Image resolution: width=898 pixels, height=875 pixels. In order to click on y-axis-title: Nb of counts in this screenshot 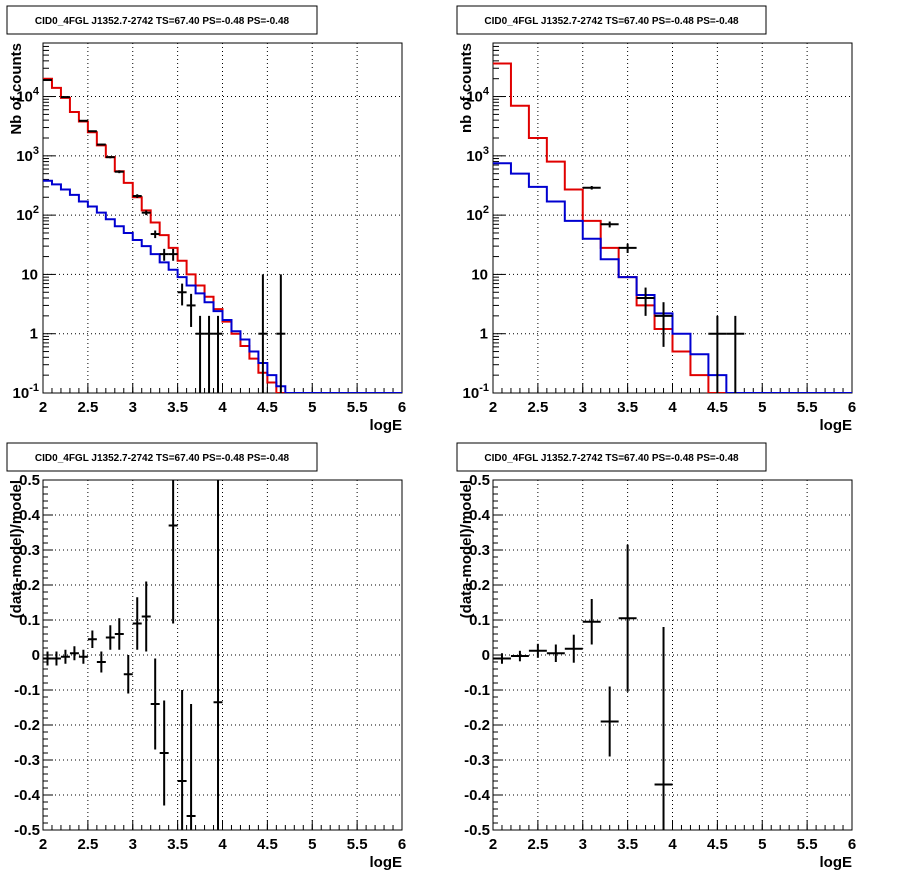, I will do `click(16, 89)`.